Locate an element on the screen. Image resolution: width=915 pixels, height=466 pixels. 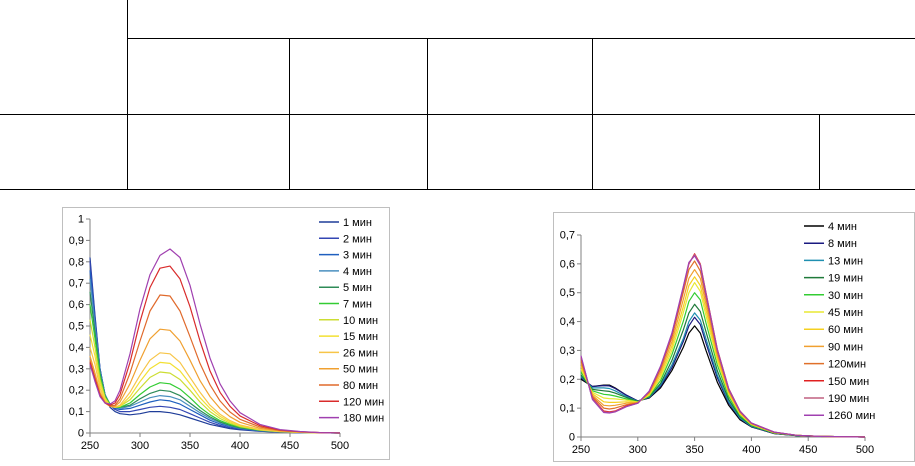
legend-label-8: 15 мин is located at coordinates (360, 337).